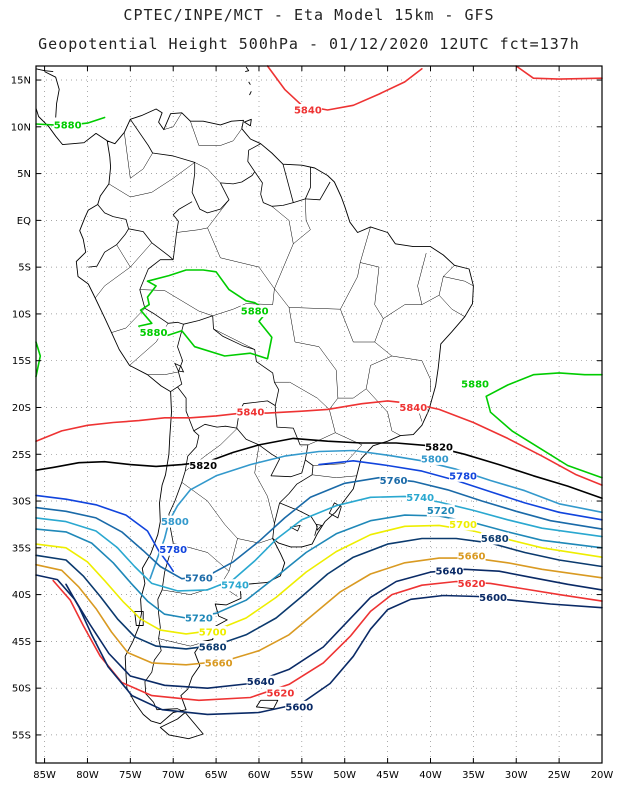  I want to click on lat-label-10S: 10S, so click(21, 314).